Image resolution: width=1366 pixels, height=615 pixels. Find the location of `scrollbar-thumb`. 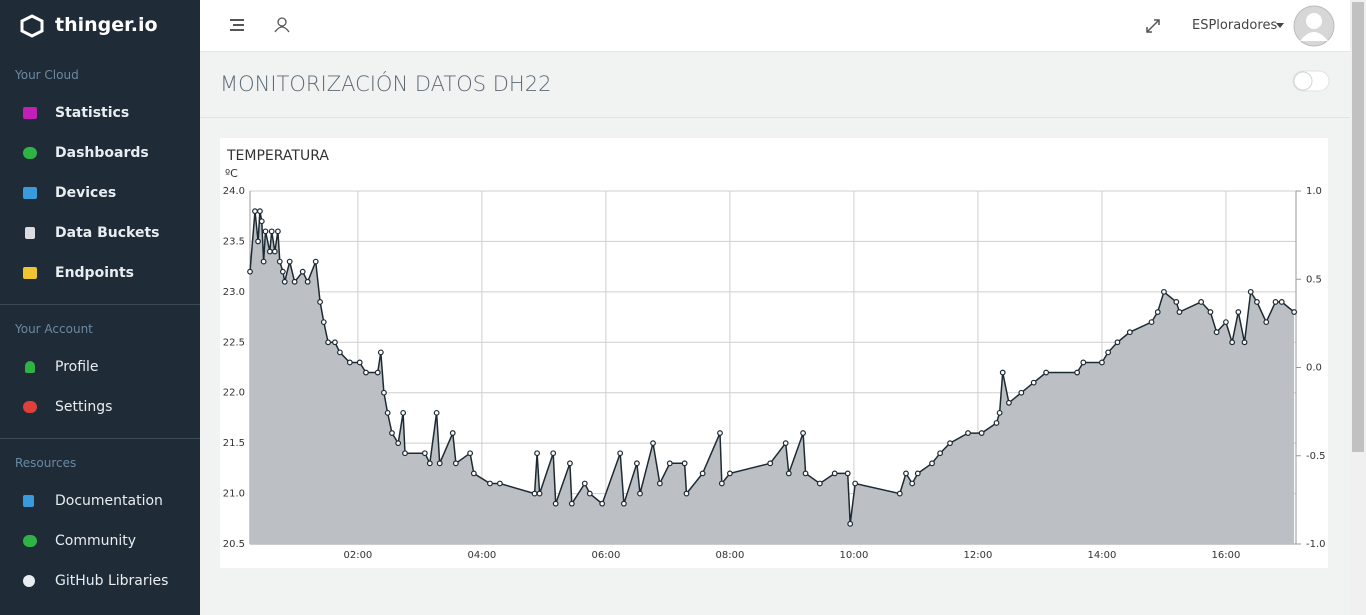

scrollbar-thumb is located at coordinates (1358, 227).